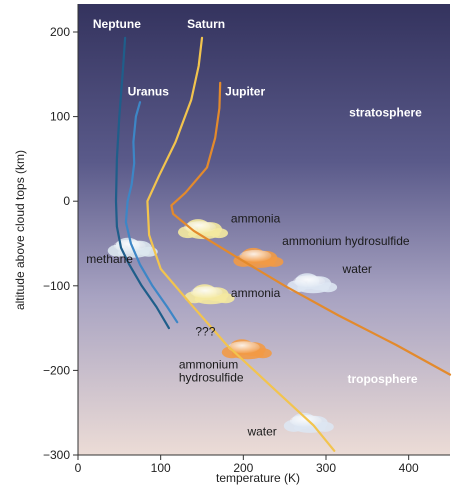  What do you see at coordinates (203, 229) in the screenshot?
I see `ammonia-cloud-upper` at bounding box center [203, 229].